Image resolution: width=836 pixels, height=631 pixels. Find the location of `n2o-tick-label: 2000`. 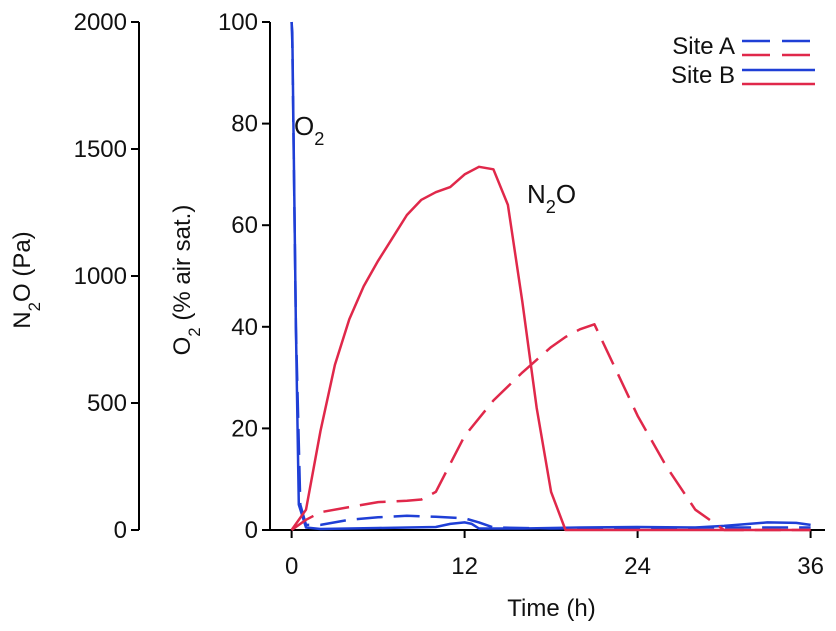

n2o-tick-label: 2000 is located at coordinates (100, 22).